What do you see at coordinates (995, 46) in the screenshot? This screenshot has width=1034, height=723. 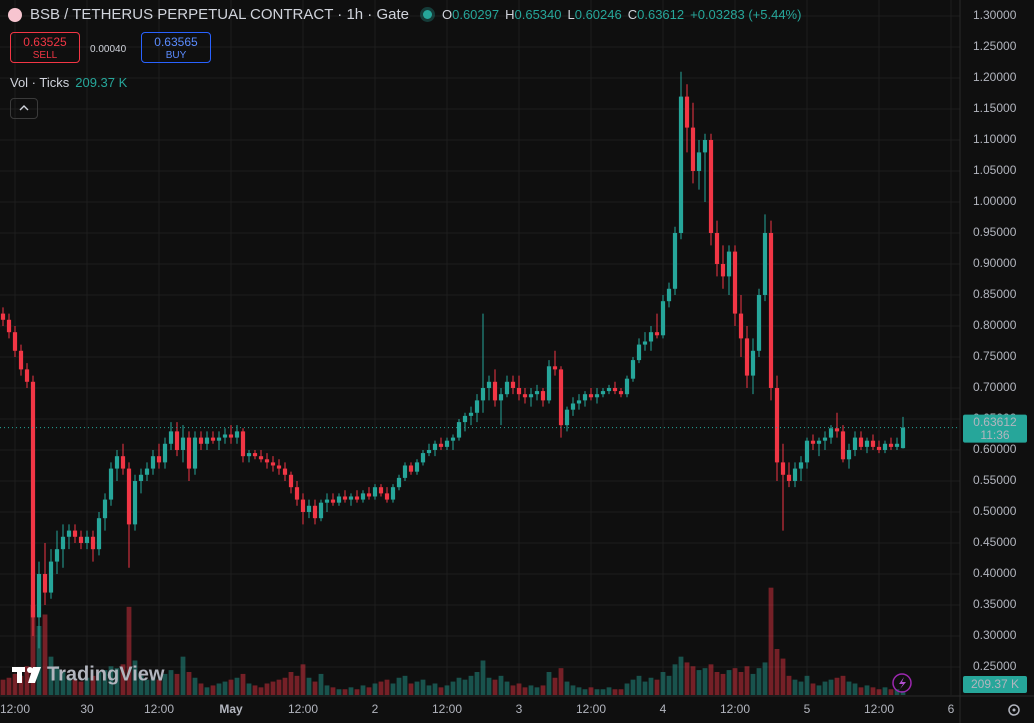 I see `y-tick-label: 1.25000` at bounding box center [995, 46].